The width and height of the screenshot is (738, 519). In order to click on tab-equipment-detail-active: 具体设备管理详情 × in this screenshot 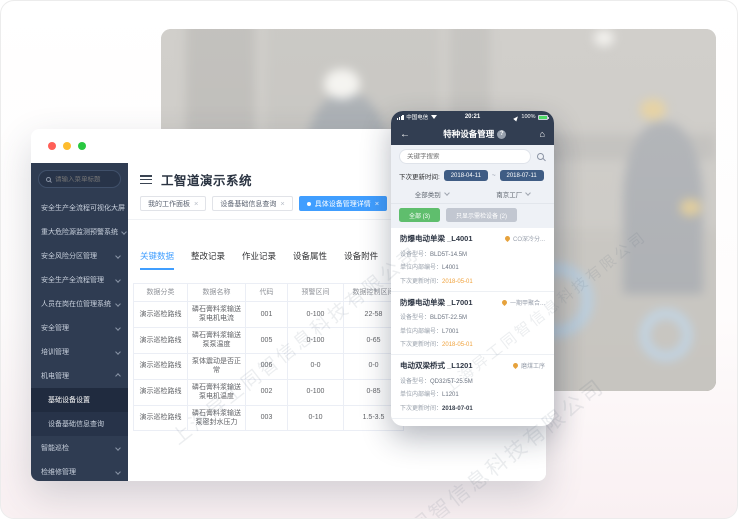, I will do `click(343, 203)`.